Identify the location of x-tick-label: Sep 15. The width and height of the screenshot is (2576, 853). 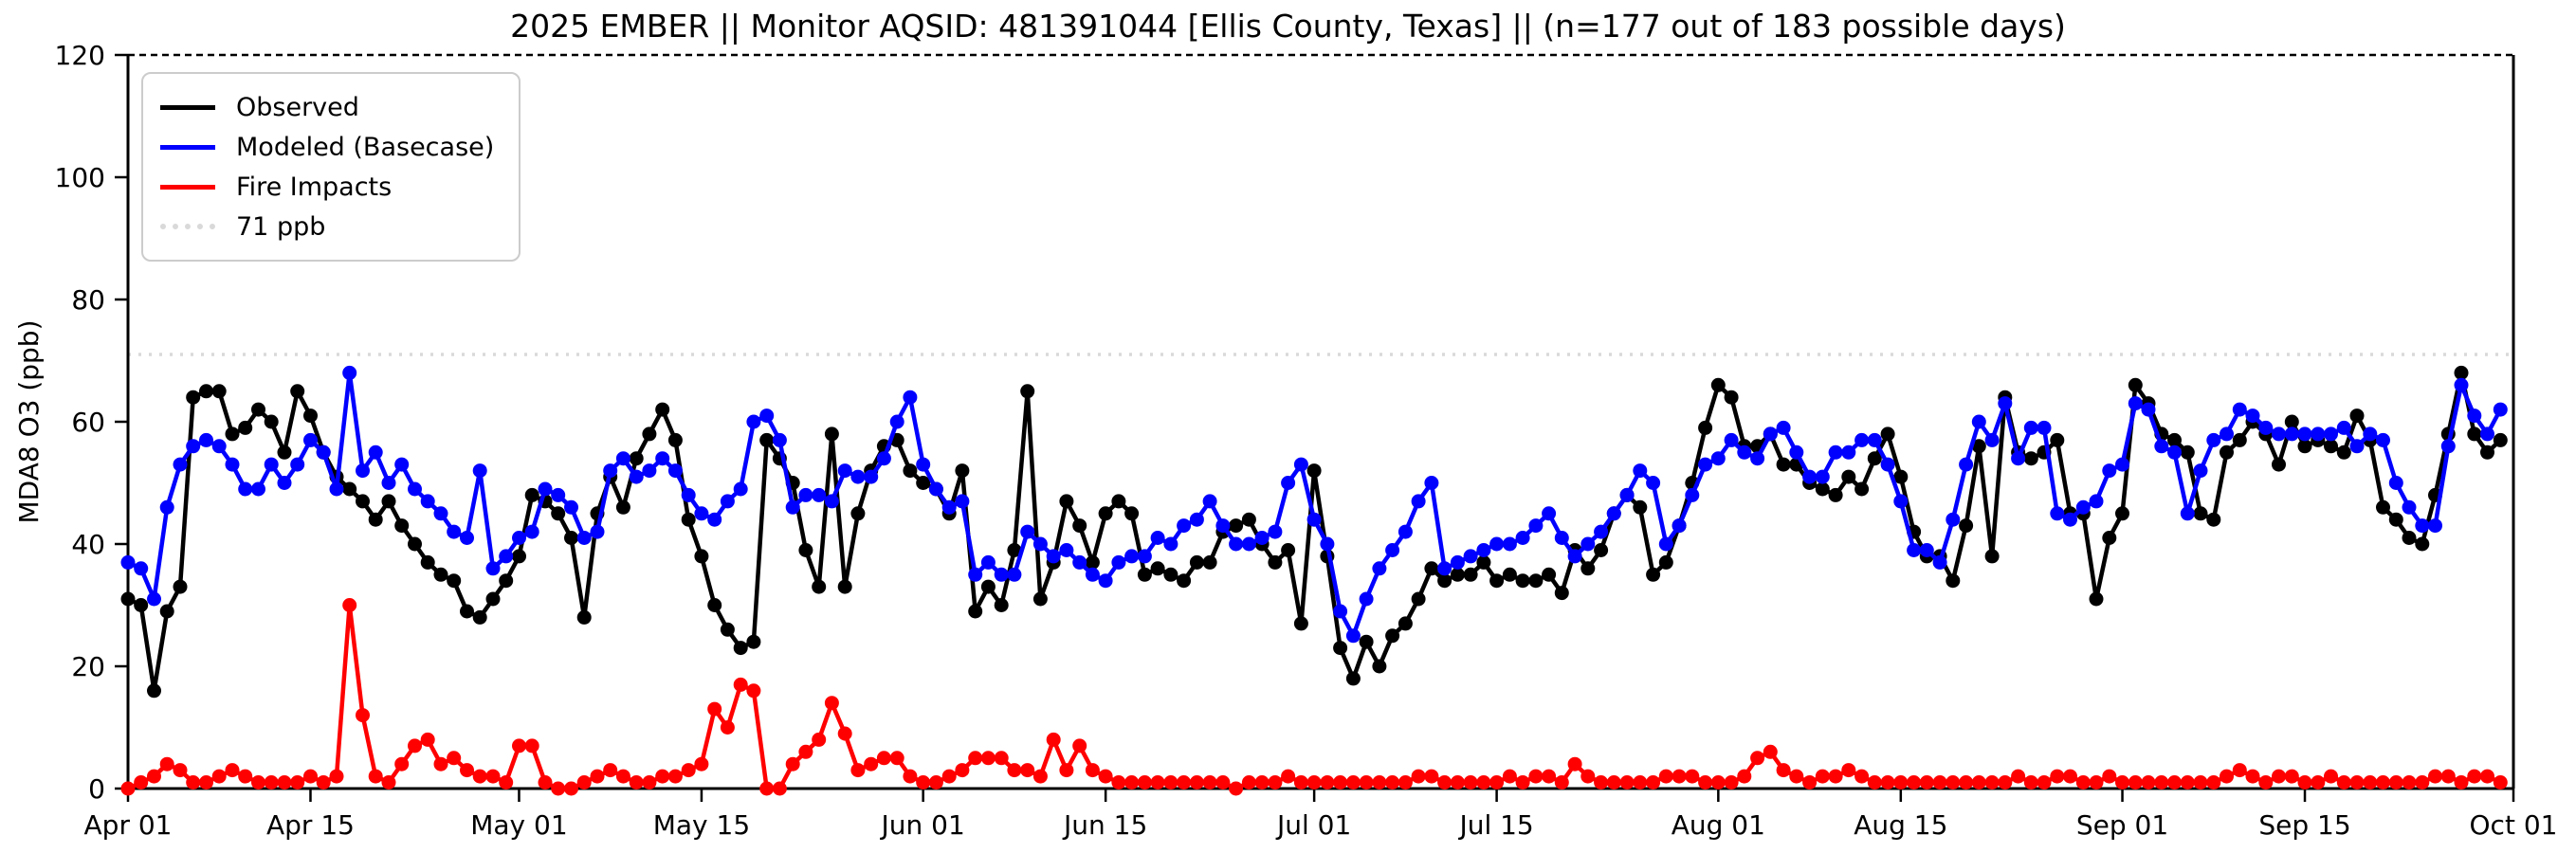
(2304, 825).